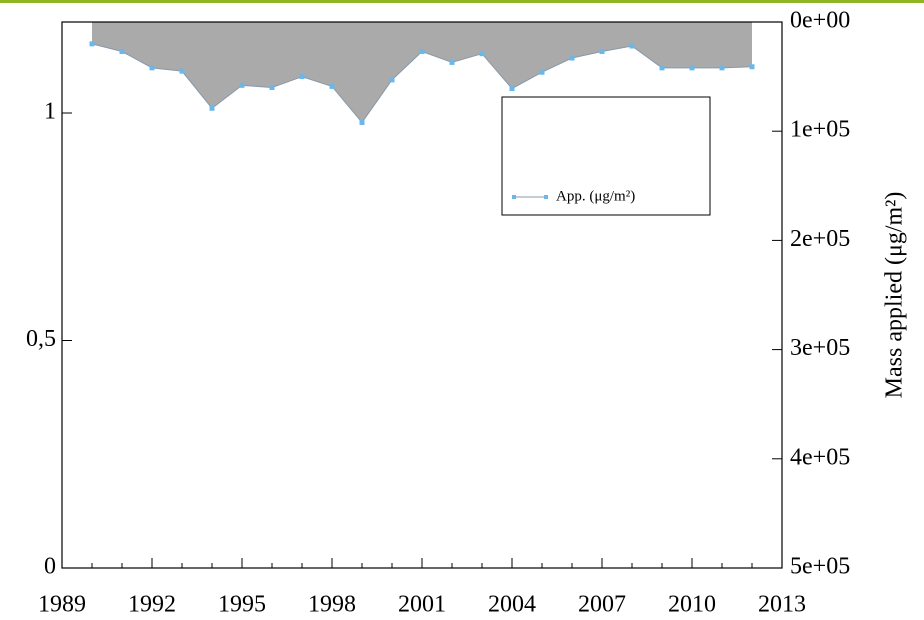 This screenshot has height=620, width=924. Describe the element at coordinates (242, 605) in the screenshot. I see `x-tick-label: 1995` at that location.